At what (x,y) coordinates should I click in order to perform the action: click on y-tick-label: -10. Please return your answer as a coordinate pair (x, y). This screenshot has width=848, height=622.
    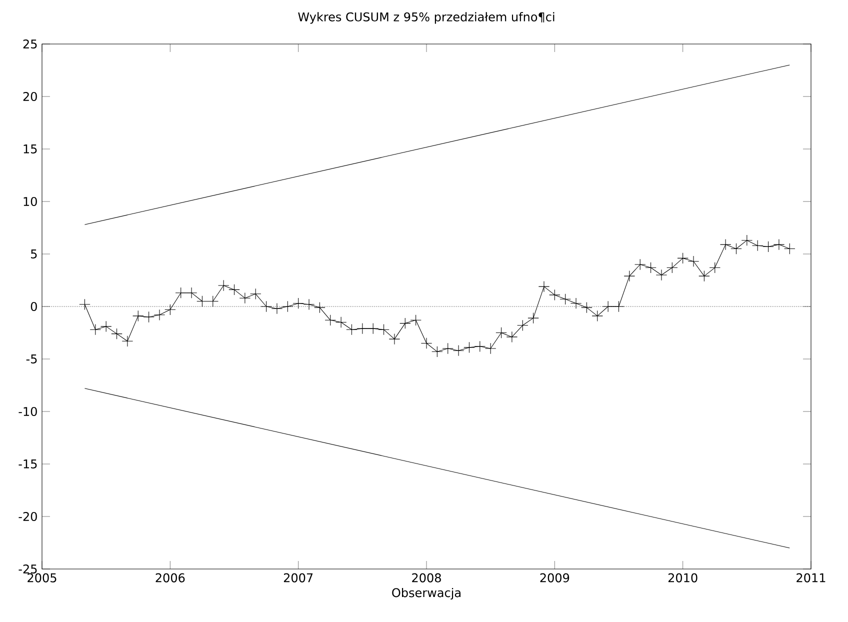
    Looking at the image, I should click on (27, 411).